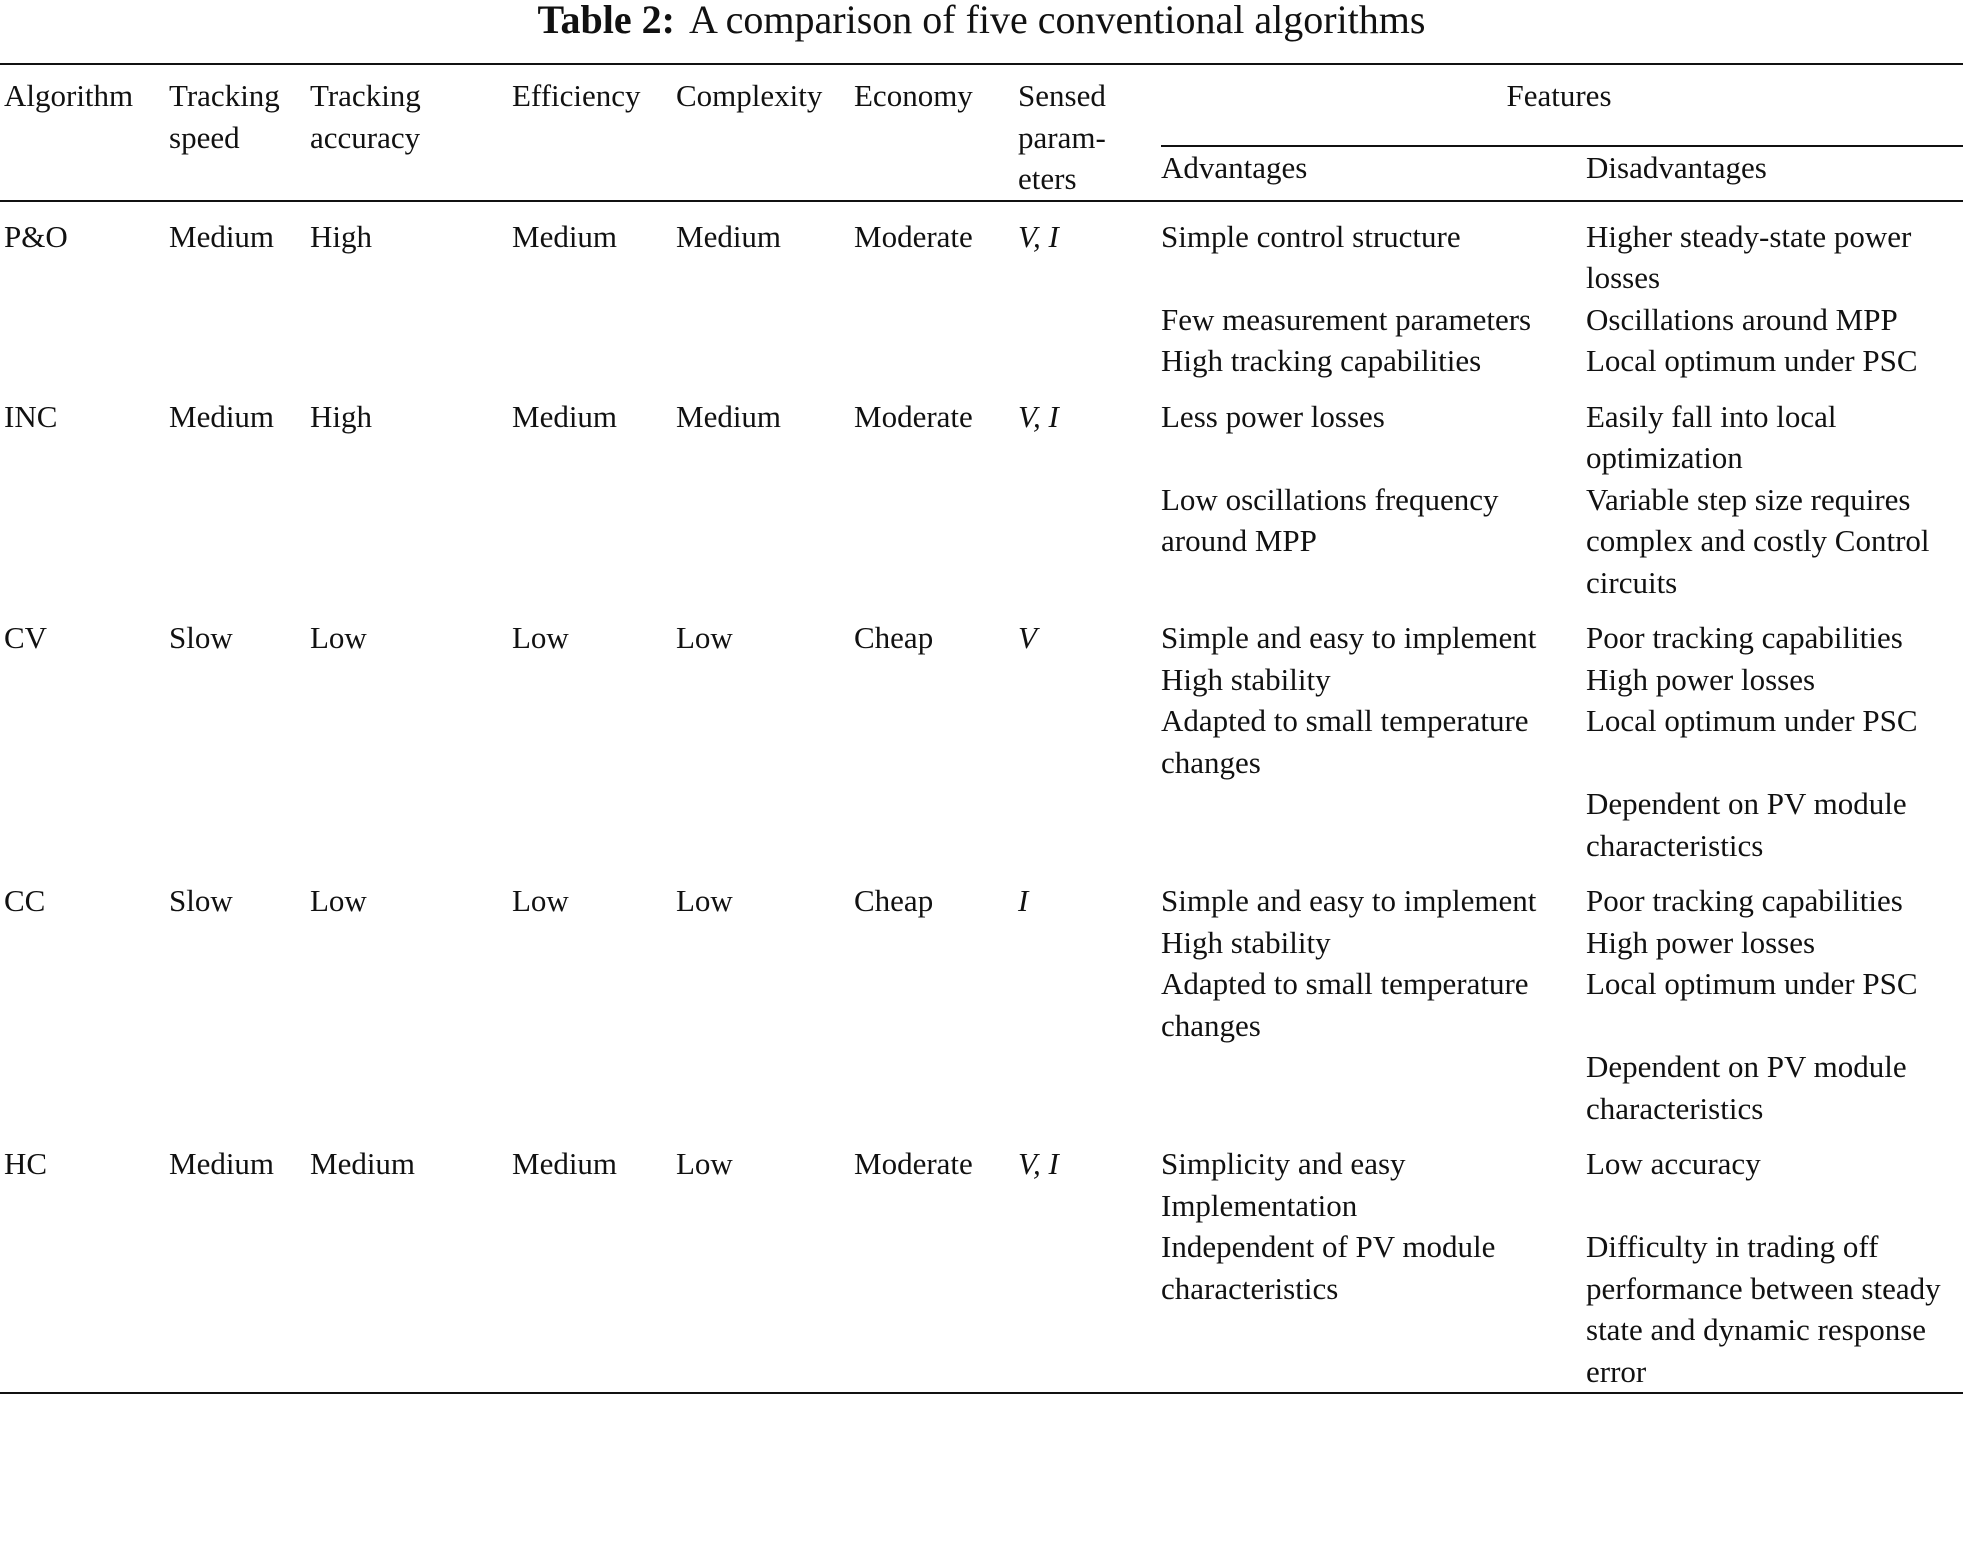 The image size is (1963, 1542). What do you see at coordinates (1373, 173) in the screenshot?
I see `feature-subheader: Advantages` at bounding box center [1373, 173].